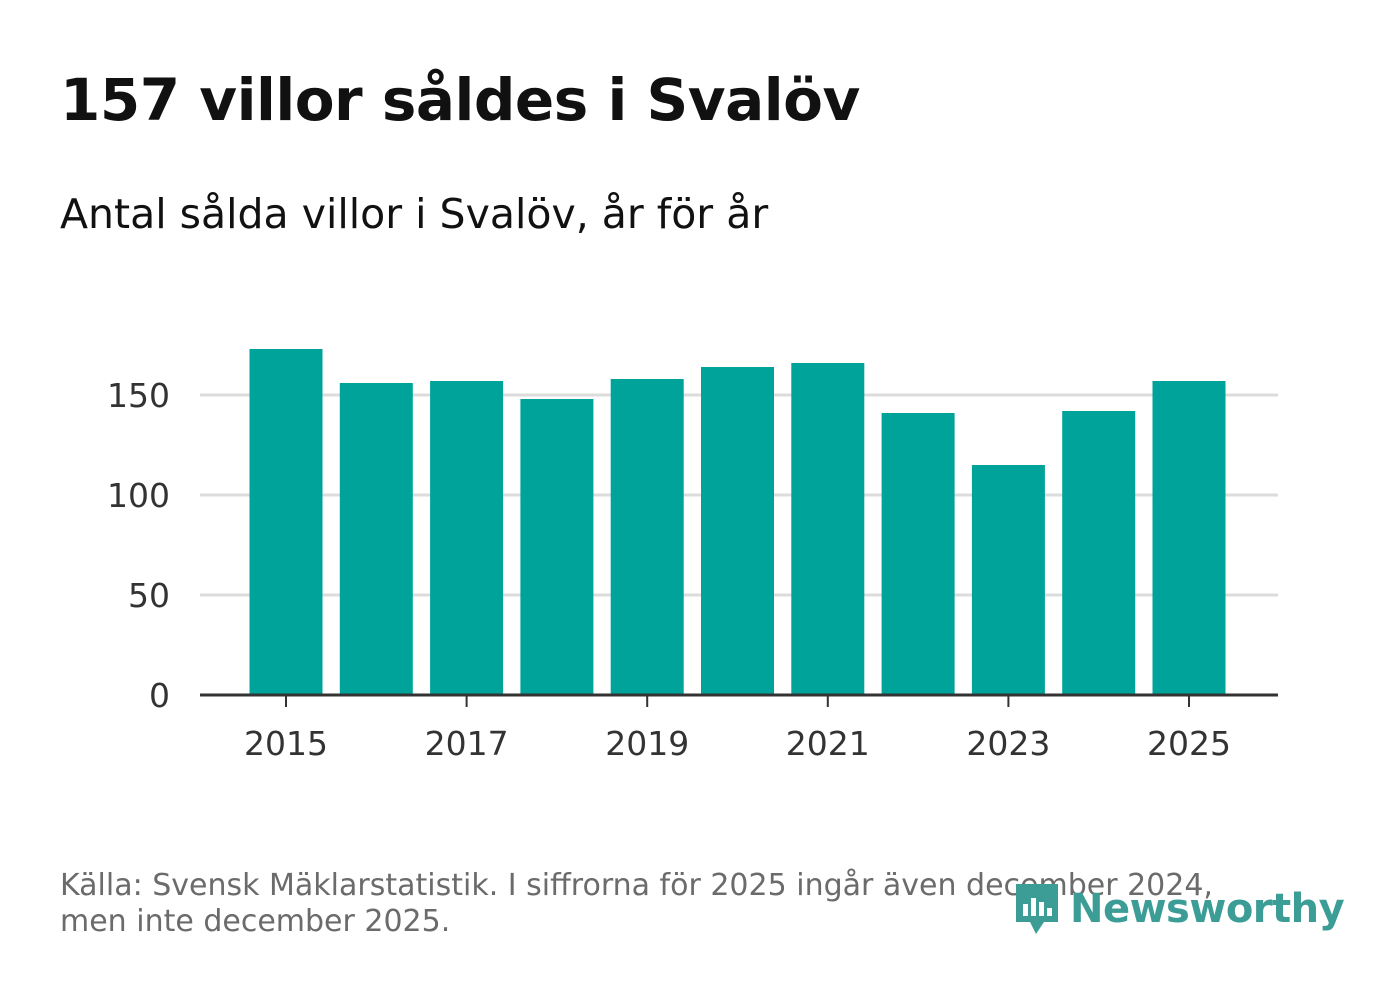 This screenshot has width=1382, height=999. Describe the element at coordinates (737, 531) in the screenshot. I see `bar-2020` at that location.